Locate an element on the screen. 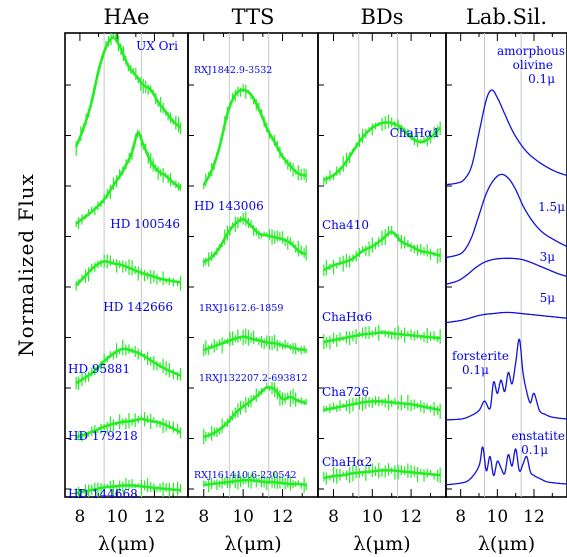 This screenshot has width=567, height=557. series-label: 1RXJ1612.6-1859 is located at coordinates (241, 308).